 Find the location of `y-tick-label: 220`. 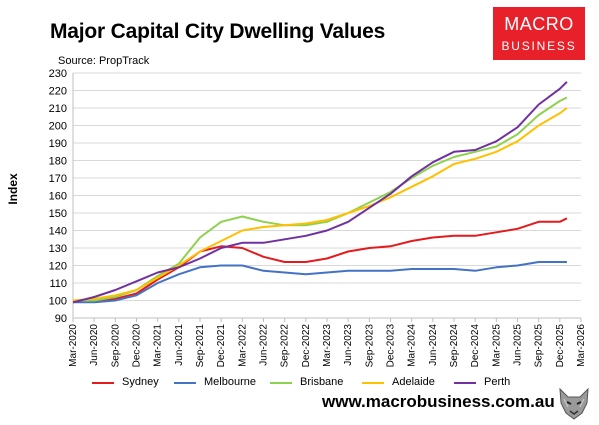

y-tick-label: 220 is located at coordinates (58, 92).